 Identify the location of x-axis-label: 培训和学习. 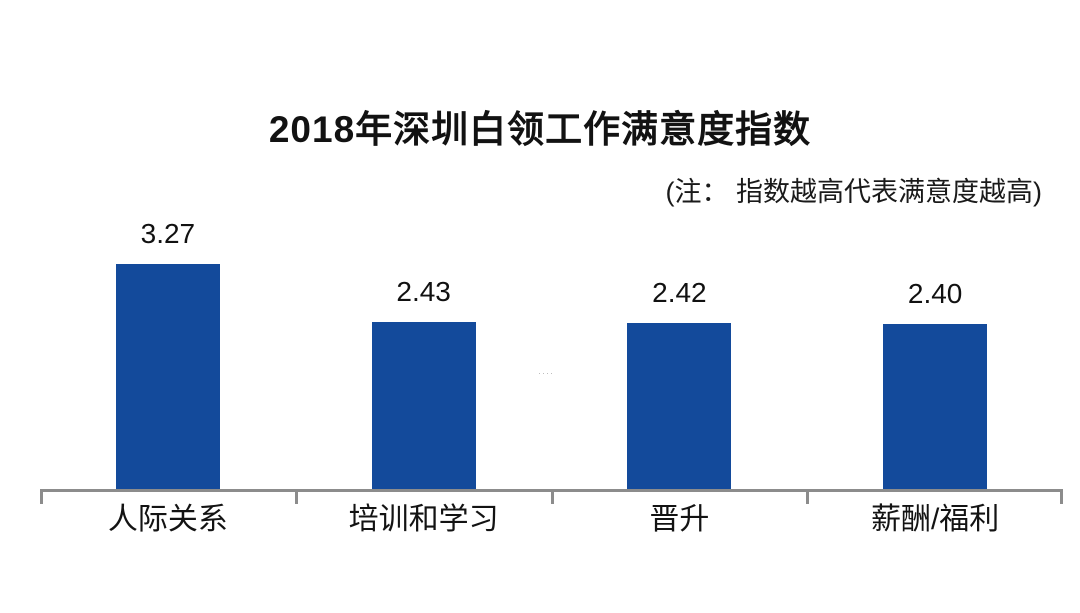
(423, 519).